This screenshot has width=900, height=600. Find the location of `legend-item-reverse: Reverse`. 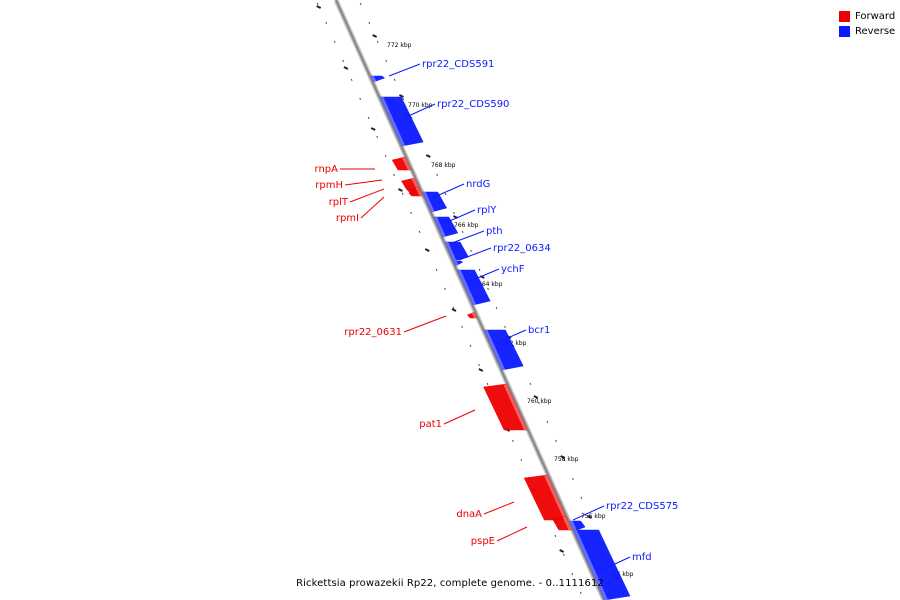

legend-item-reverse: Reverse is located at coordinates (867, 31).